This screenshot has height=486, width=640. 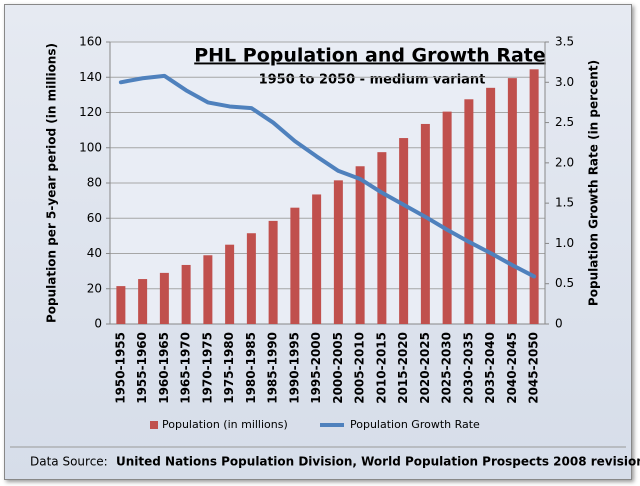 What do you see at coordinates (564, 82) in the screenshot?
I see `y2-tick-label: 3.0` at bounding box center [564, 82].